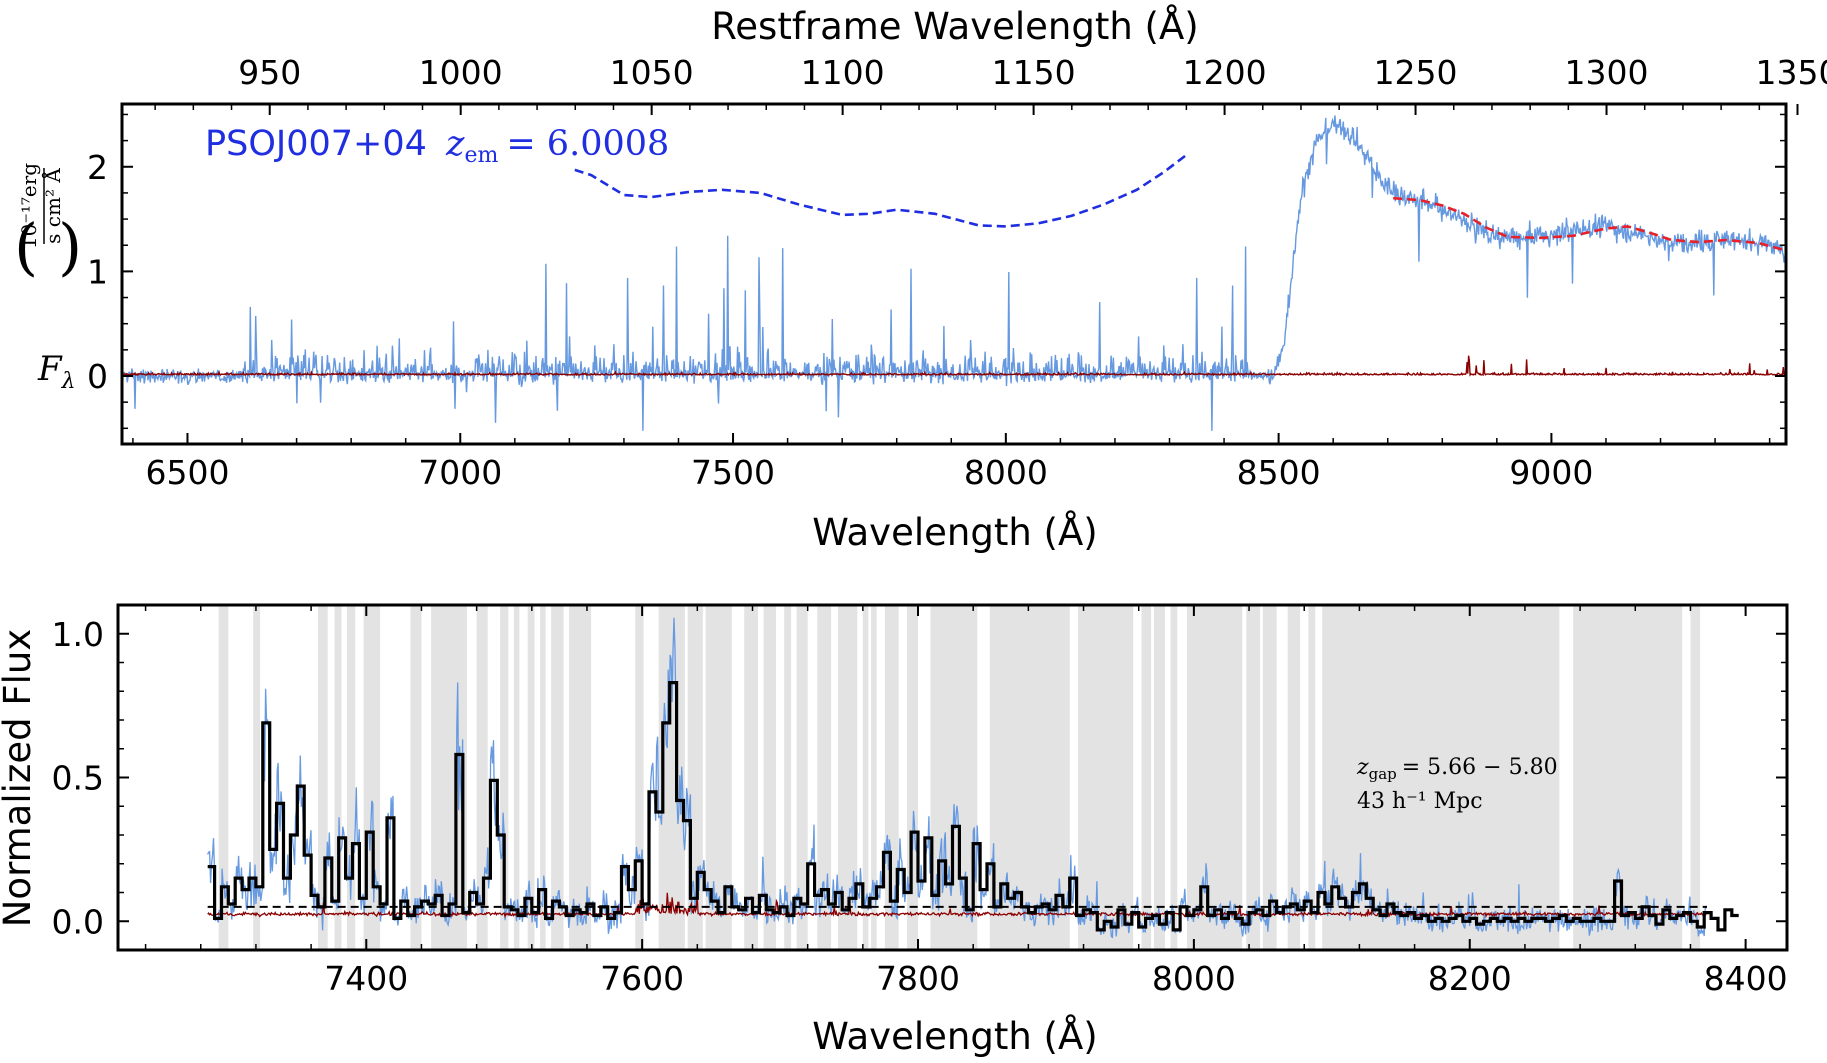 This screenshot has width=1827, height=1063. What do you see at coordinates (1589, 224) in the screenshot?
I see `continuum-fit-line` at bounding box center [1589, 224].